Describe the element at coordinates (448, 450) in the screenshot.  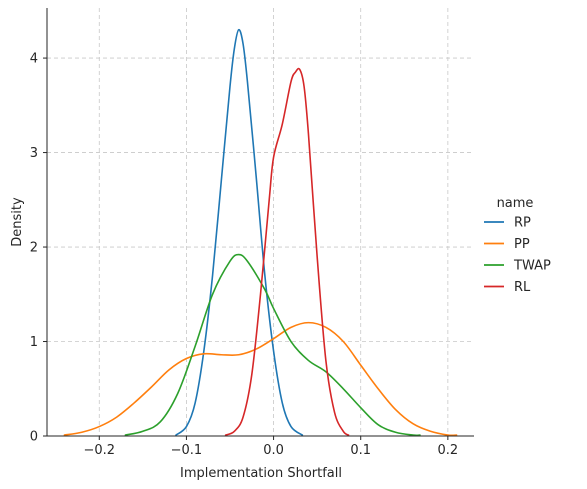
I see `x-tick-label: 0.2` at that location.